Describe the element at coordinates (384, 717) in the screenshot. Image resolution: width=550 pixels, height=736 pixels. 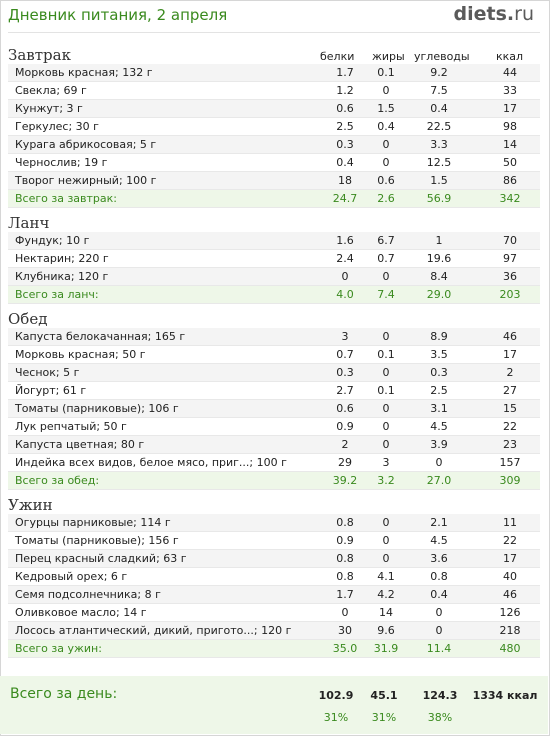
I see `day-total-fat-pct: 31%` at that location.